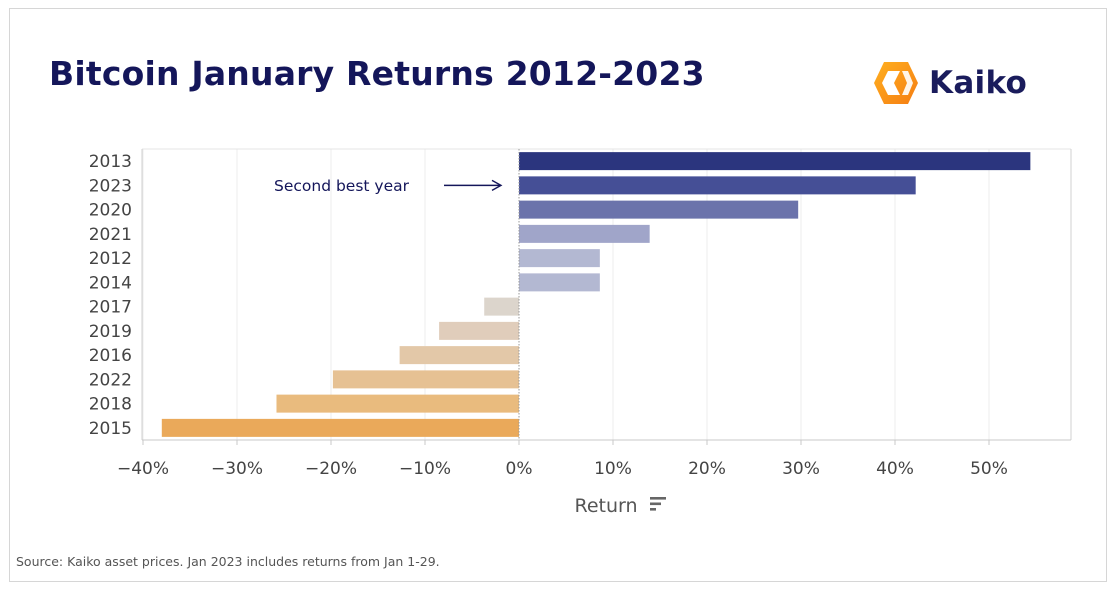 This screenshot has height=591, width=1116. I want to click on bar-2018, so click(397, 403).